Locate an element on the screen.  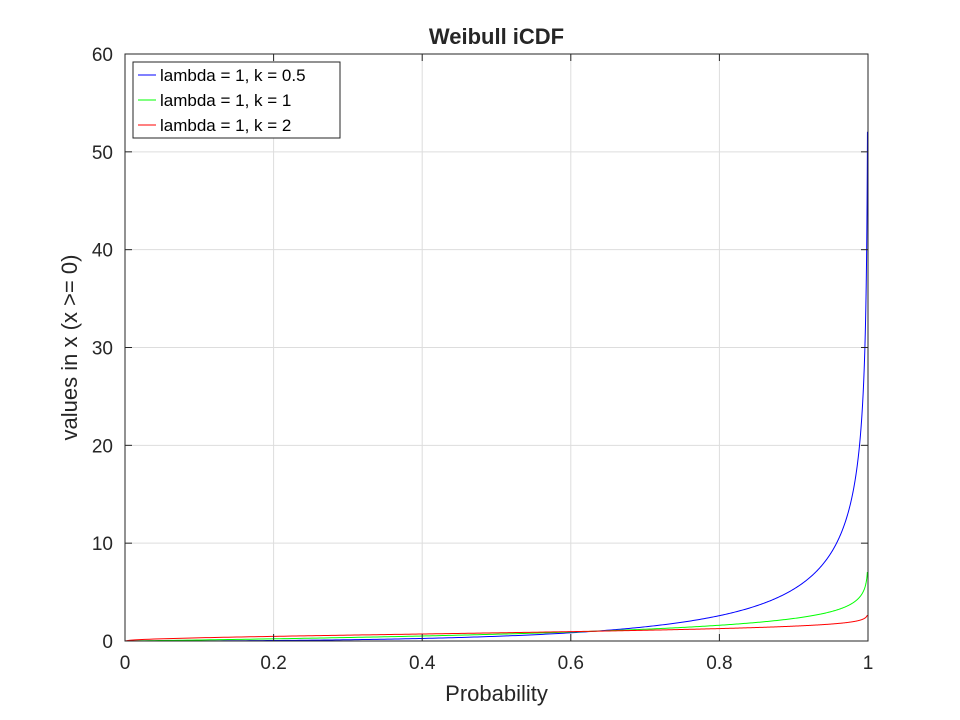
x-axis-label: Probability is located at coordinates (496, 693).